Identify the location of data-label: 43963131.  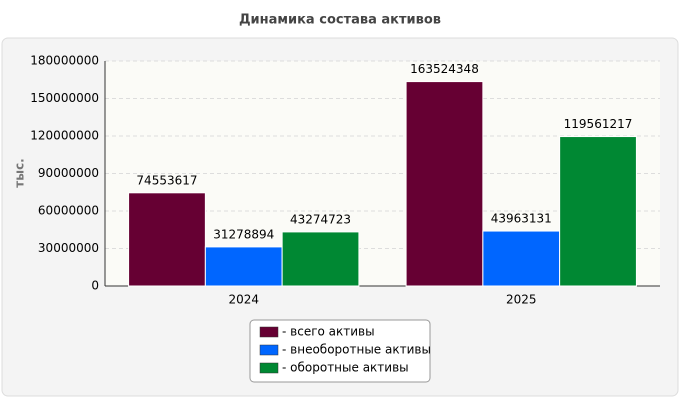
(521, 219).